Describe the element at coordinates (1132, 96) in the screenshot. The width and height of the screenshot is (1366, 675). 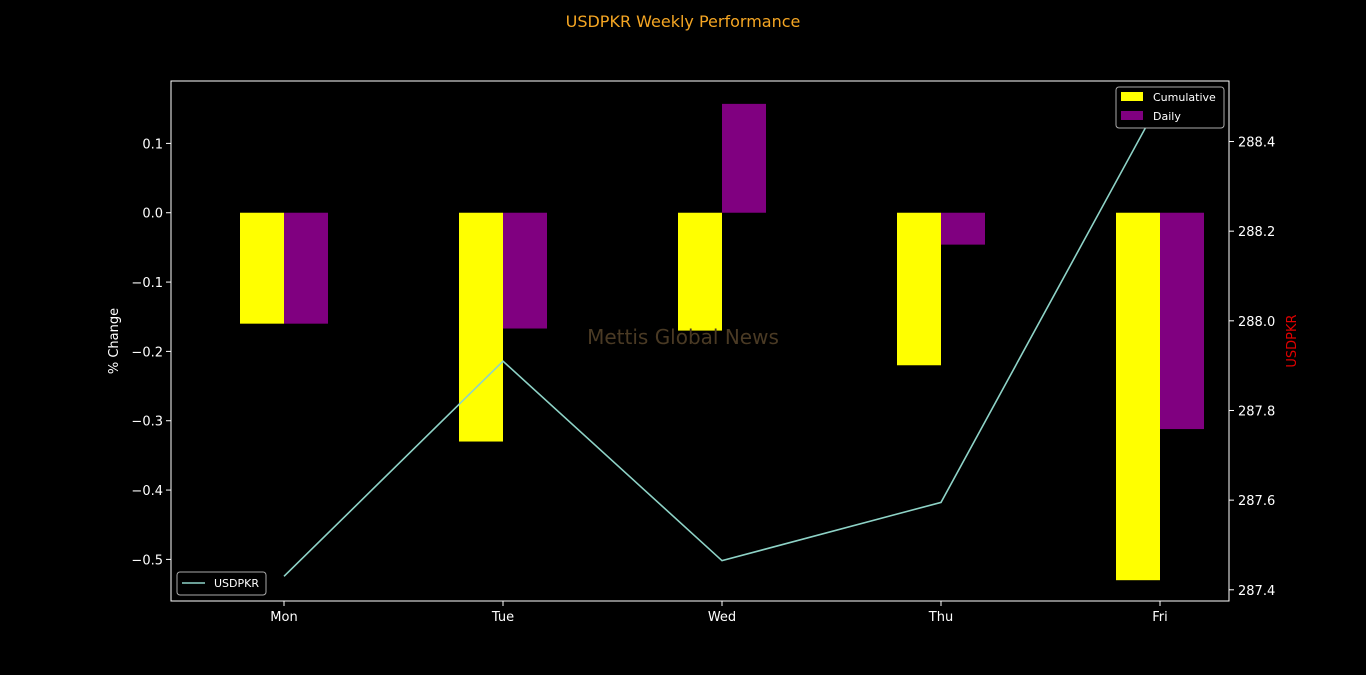
I see `legend-swatch-cumulative` at that location.